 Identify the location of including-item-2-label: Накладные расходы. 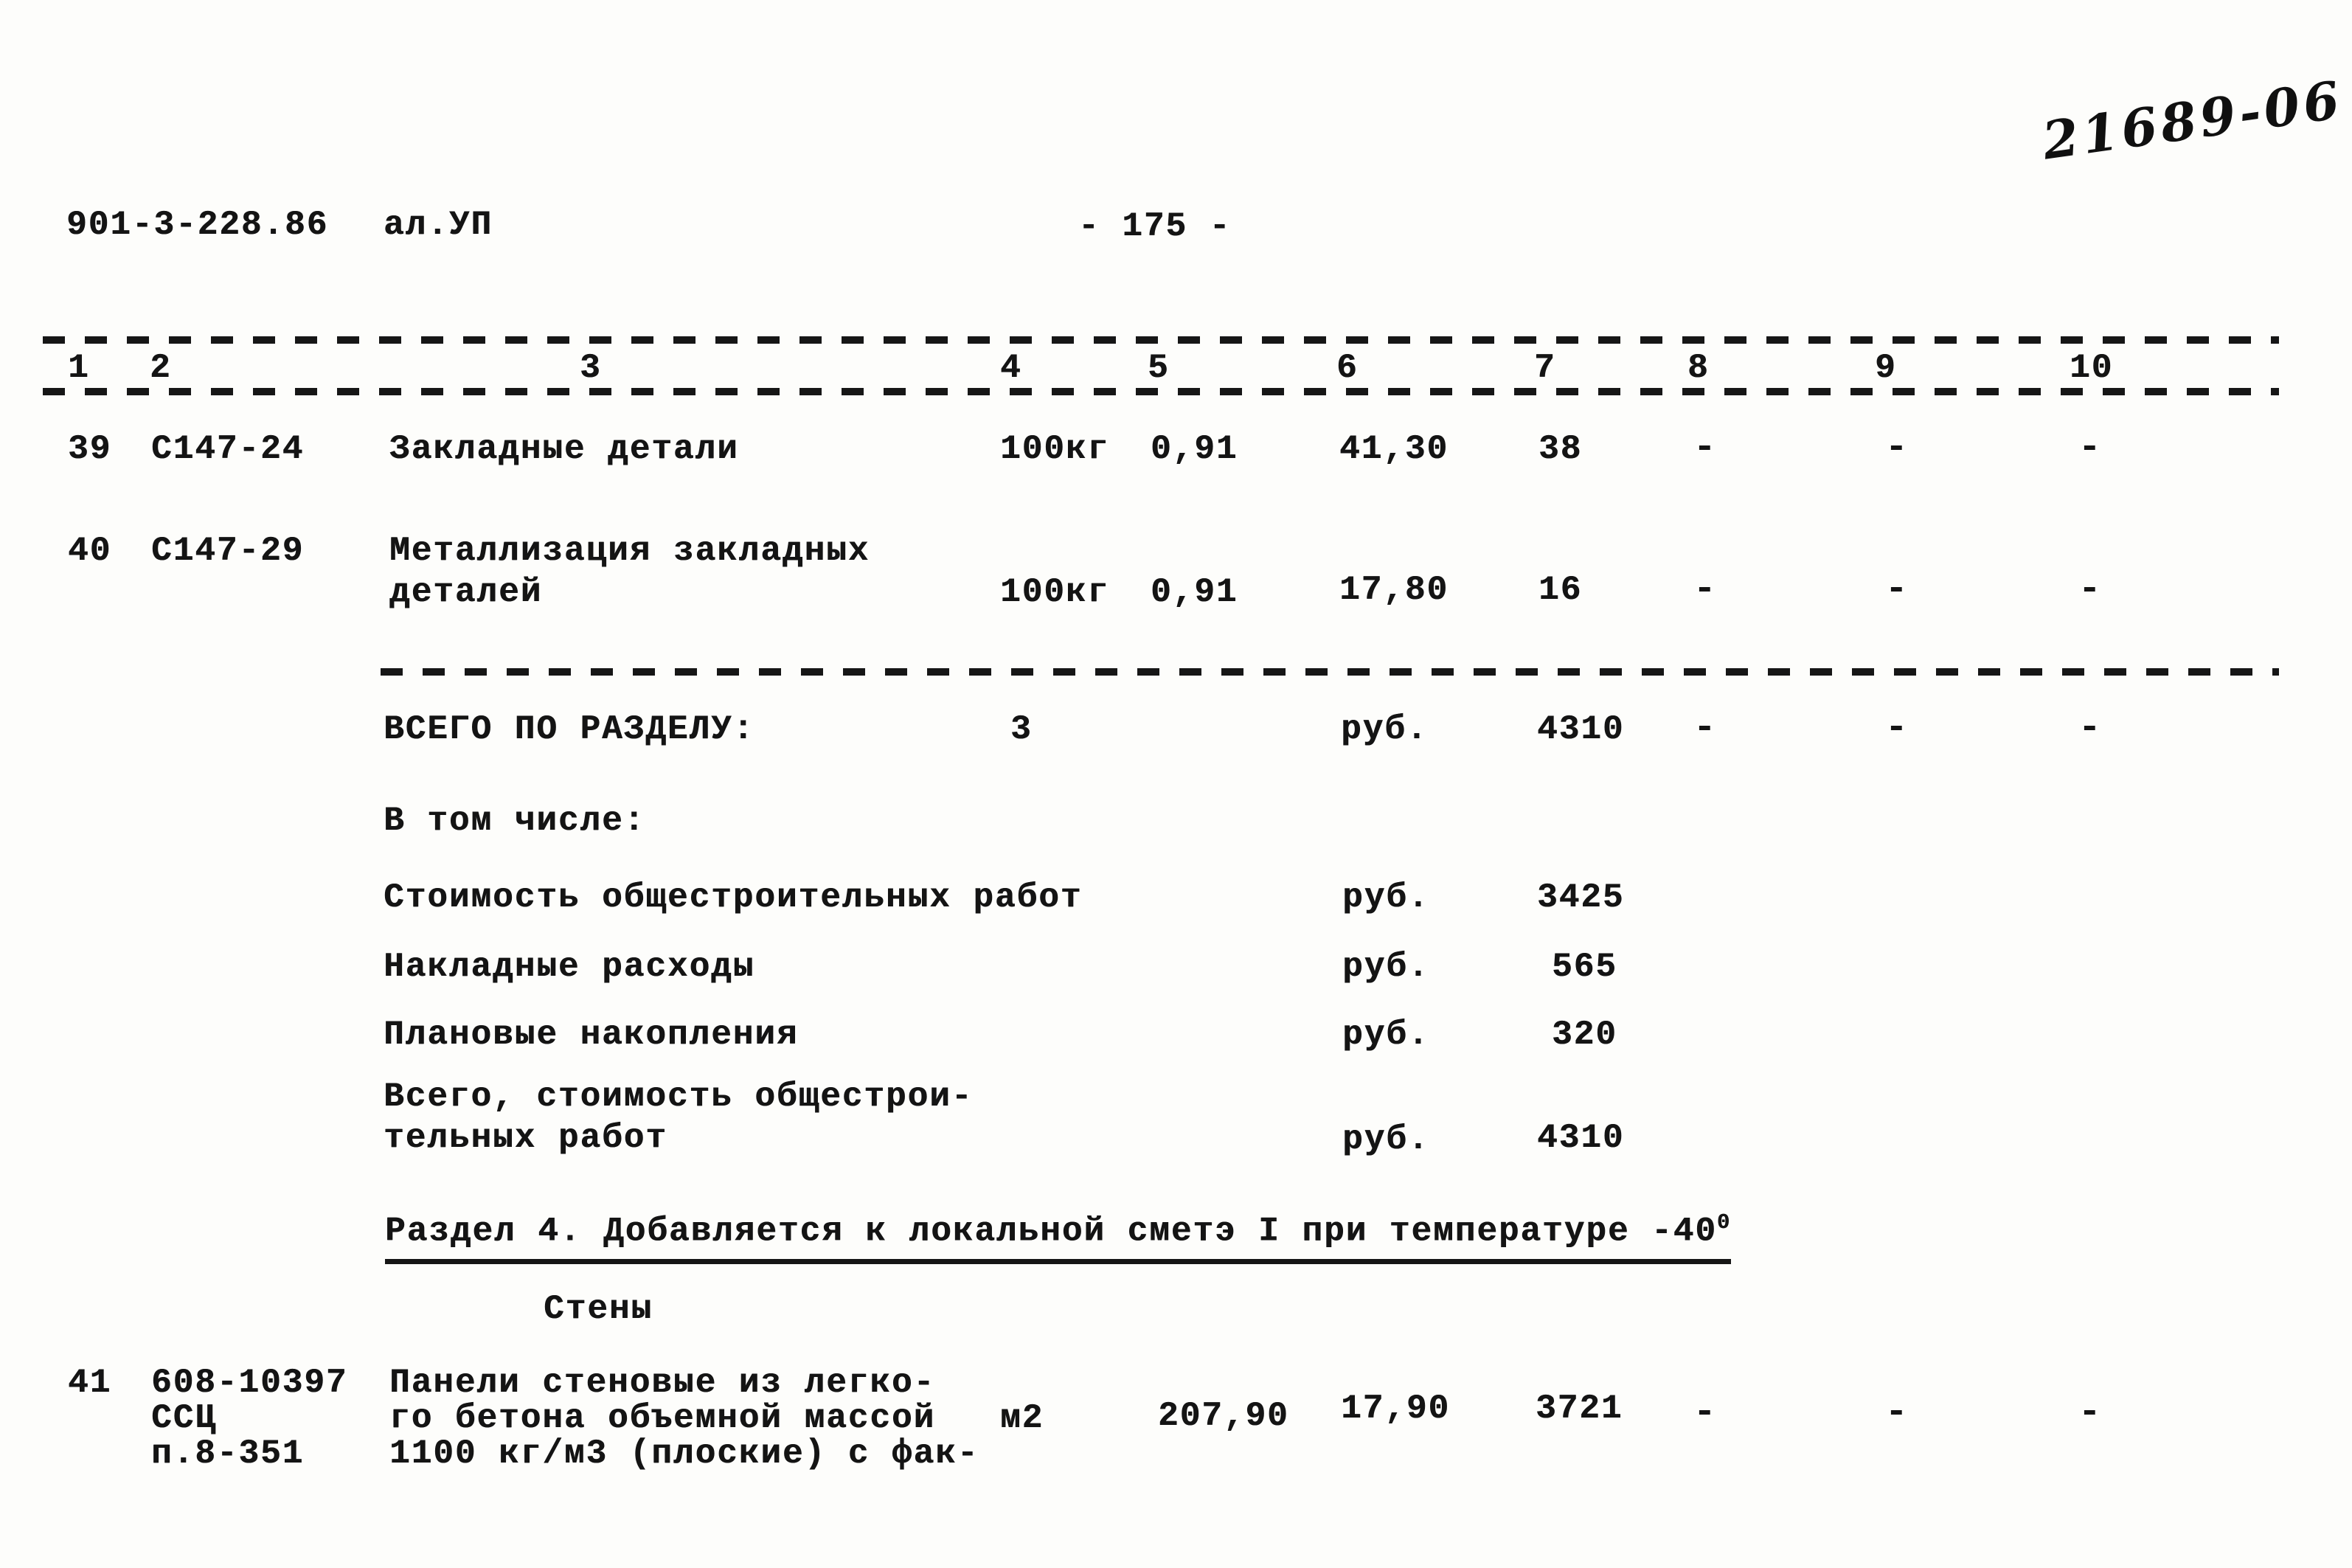
(569, 967).